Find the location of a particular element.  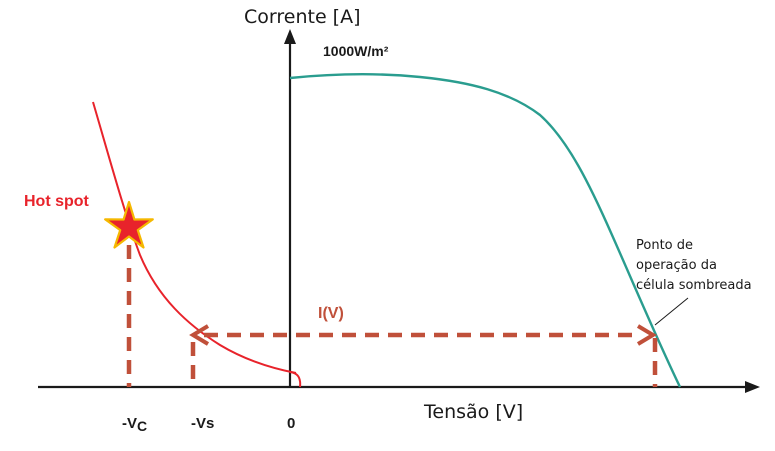

hot-spot-star-icon is located at coordinates (129, 224).